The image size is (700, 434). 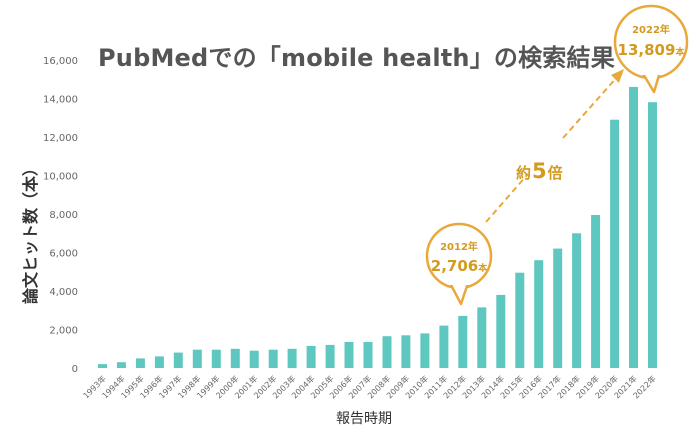 I want to click on callout-2022-year: 2022年, so click(x=651, y=29).